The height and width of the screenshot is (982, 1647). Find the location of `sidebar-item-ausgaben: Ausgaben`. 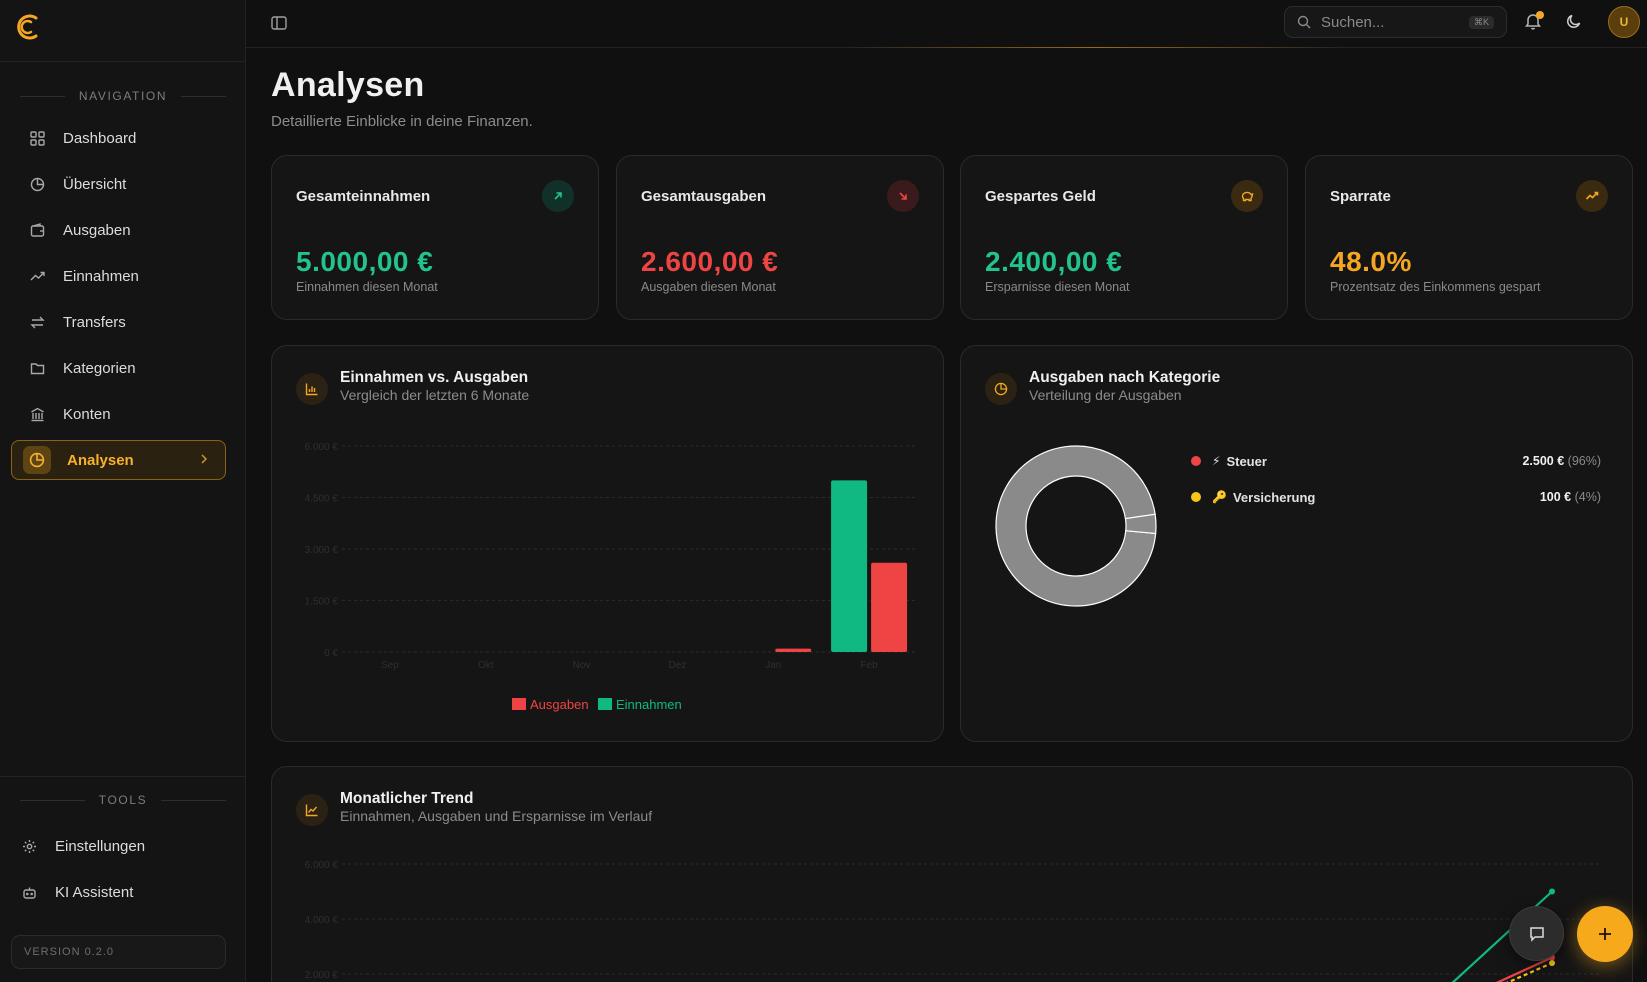

sidebar-item-ausgaben: Ausgaben is located at coordinates (118, 230).